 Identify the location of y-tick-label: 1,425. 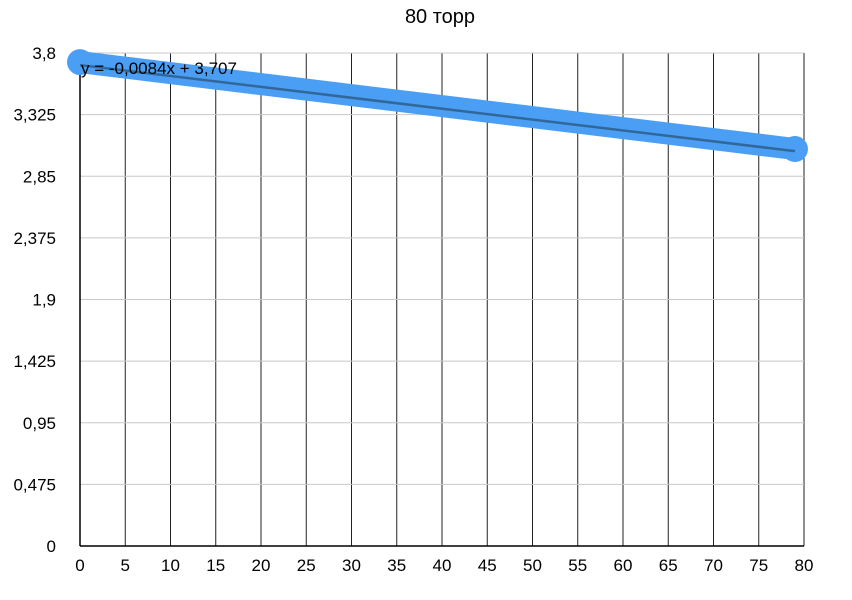
(34, 361).